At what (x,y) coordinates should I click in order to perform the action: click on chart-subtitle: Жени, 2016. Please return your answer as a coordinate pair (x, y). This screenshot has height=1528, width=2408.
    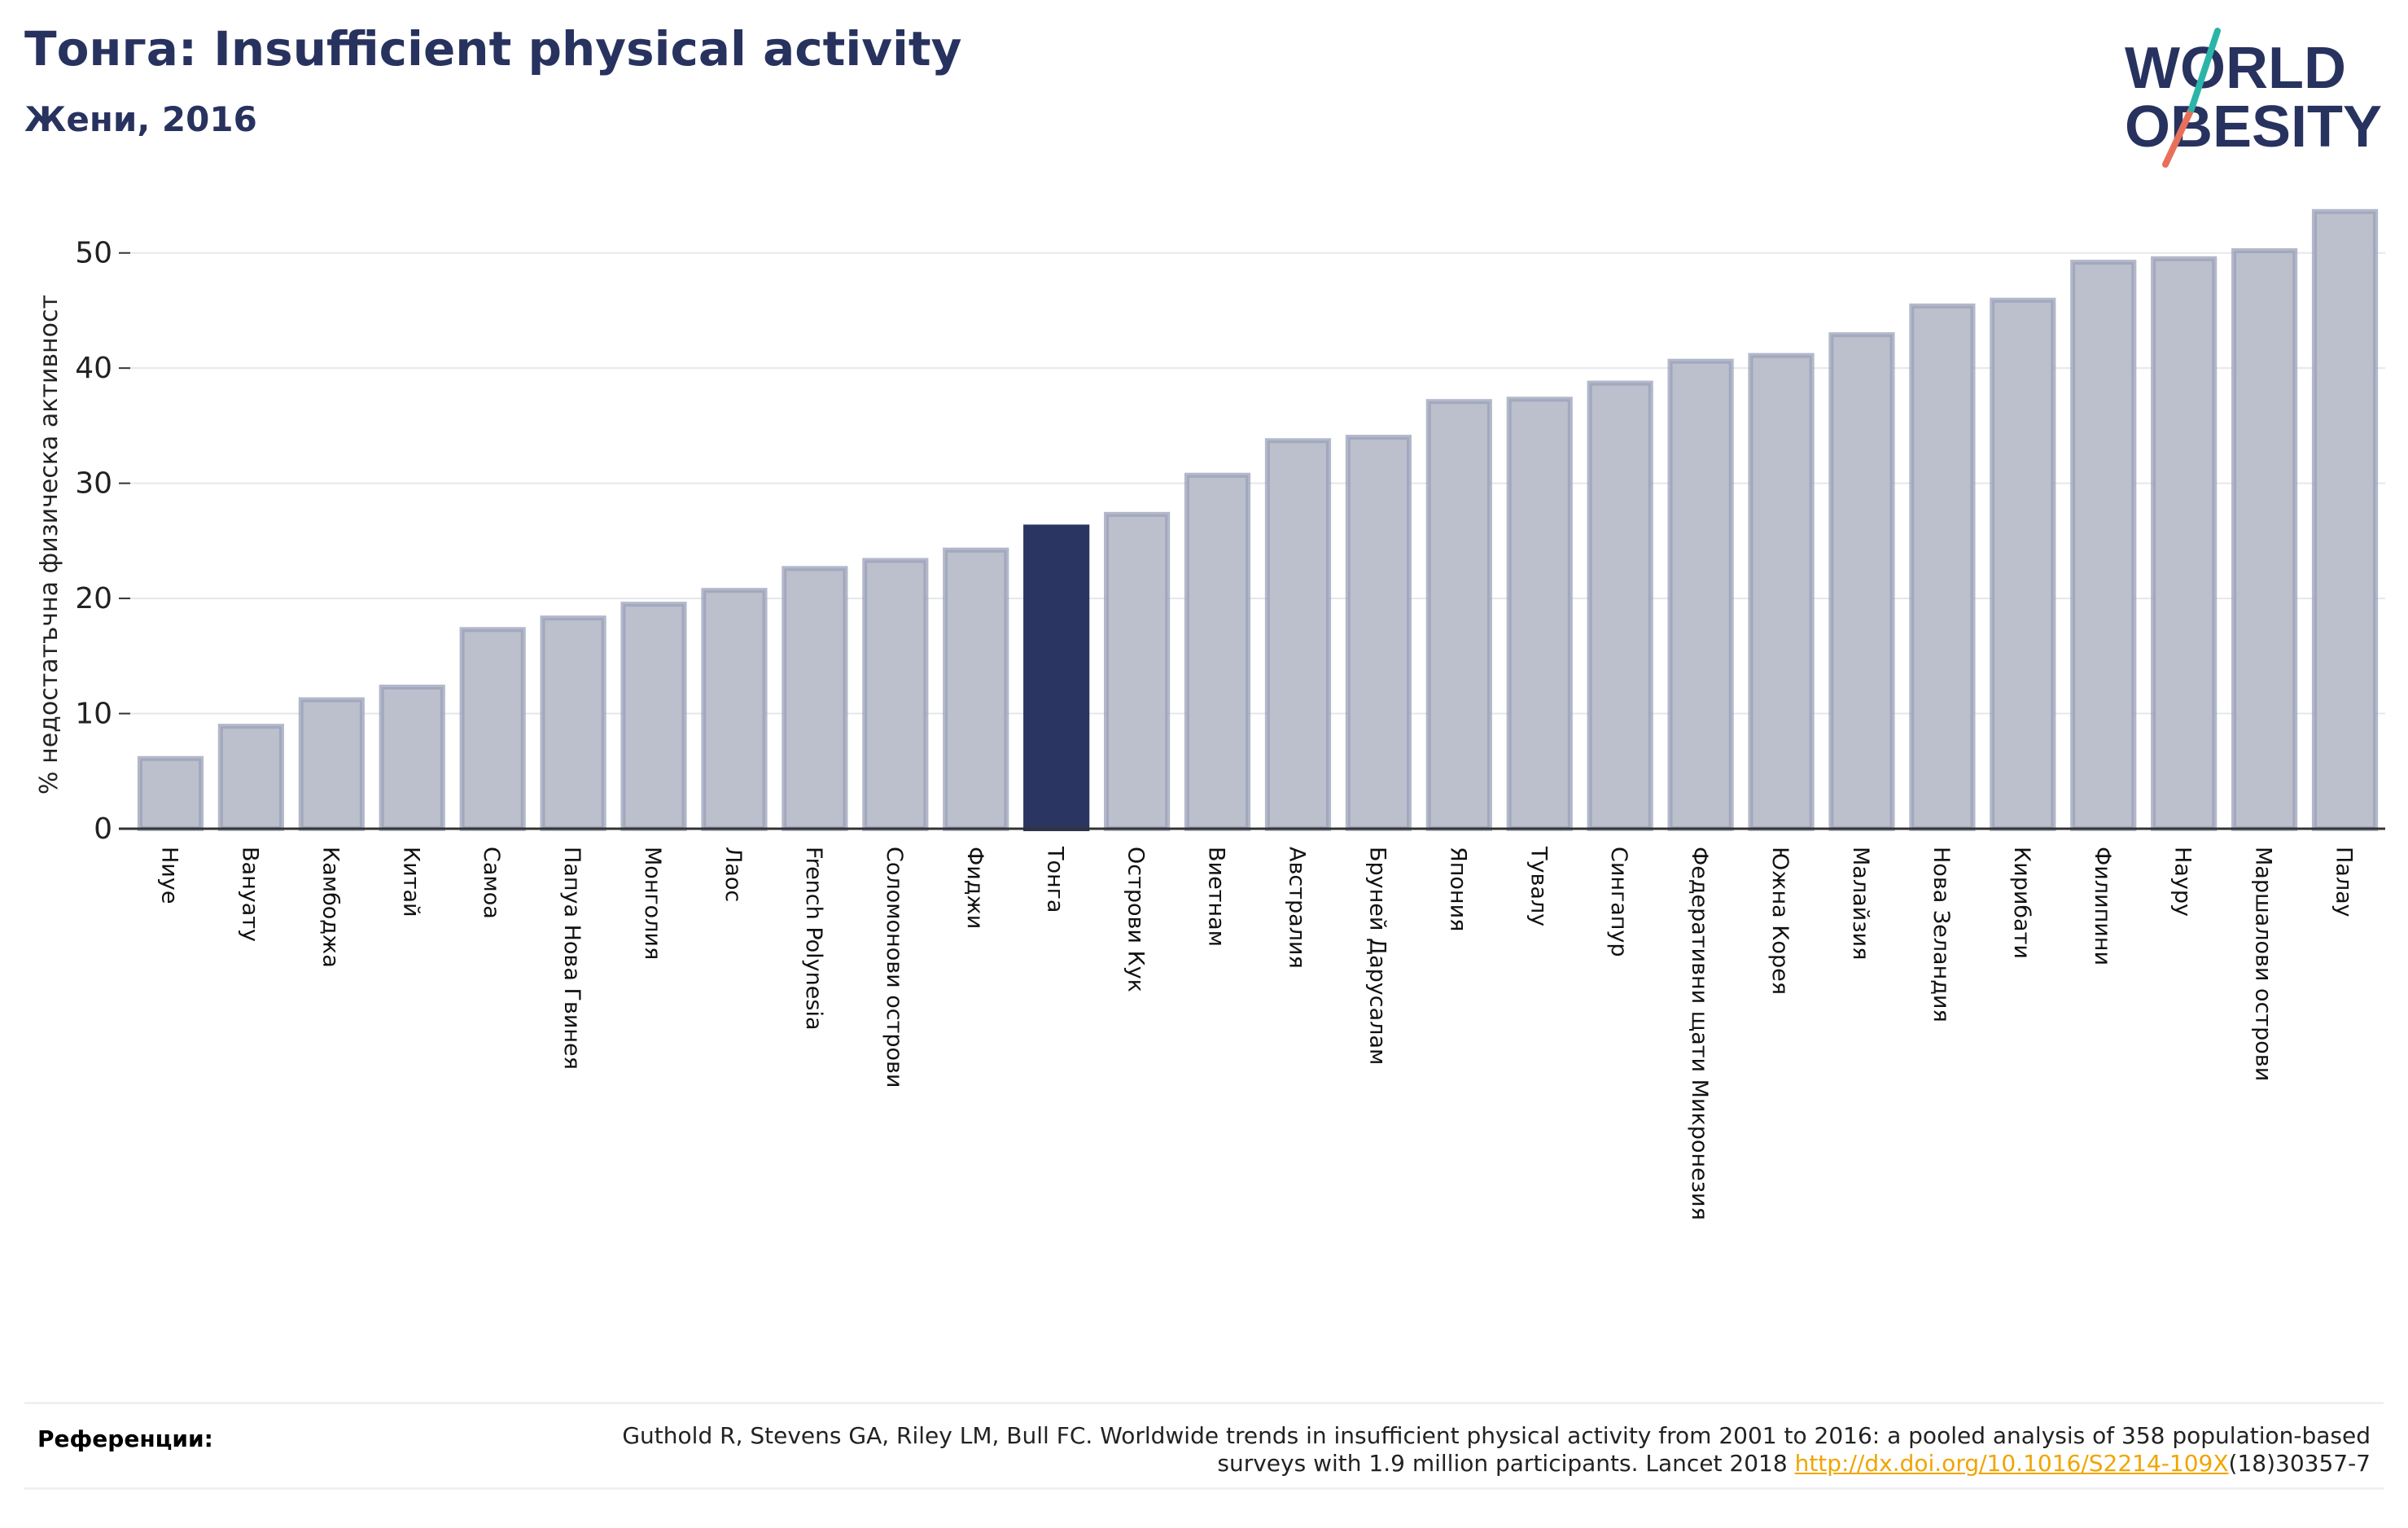
    Looking at the image, I should click on (140, 119).